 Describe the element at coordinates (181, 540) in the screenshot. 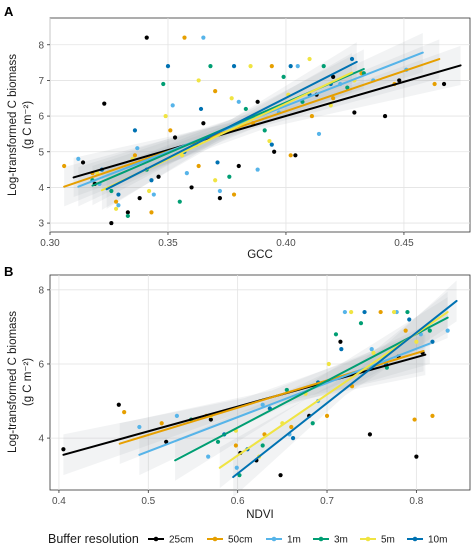

I see `legend-label-25cm: 25cm` at that location.